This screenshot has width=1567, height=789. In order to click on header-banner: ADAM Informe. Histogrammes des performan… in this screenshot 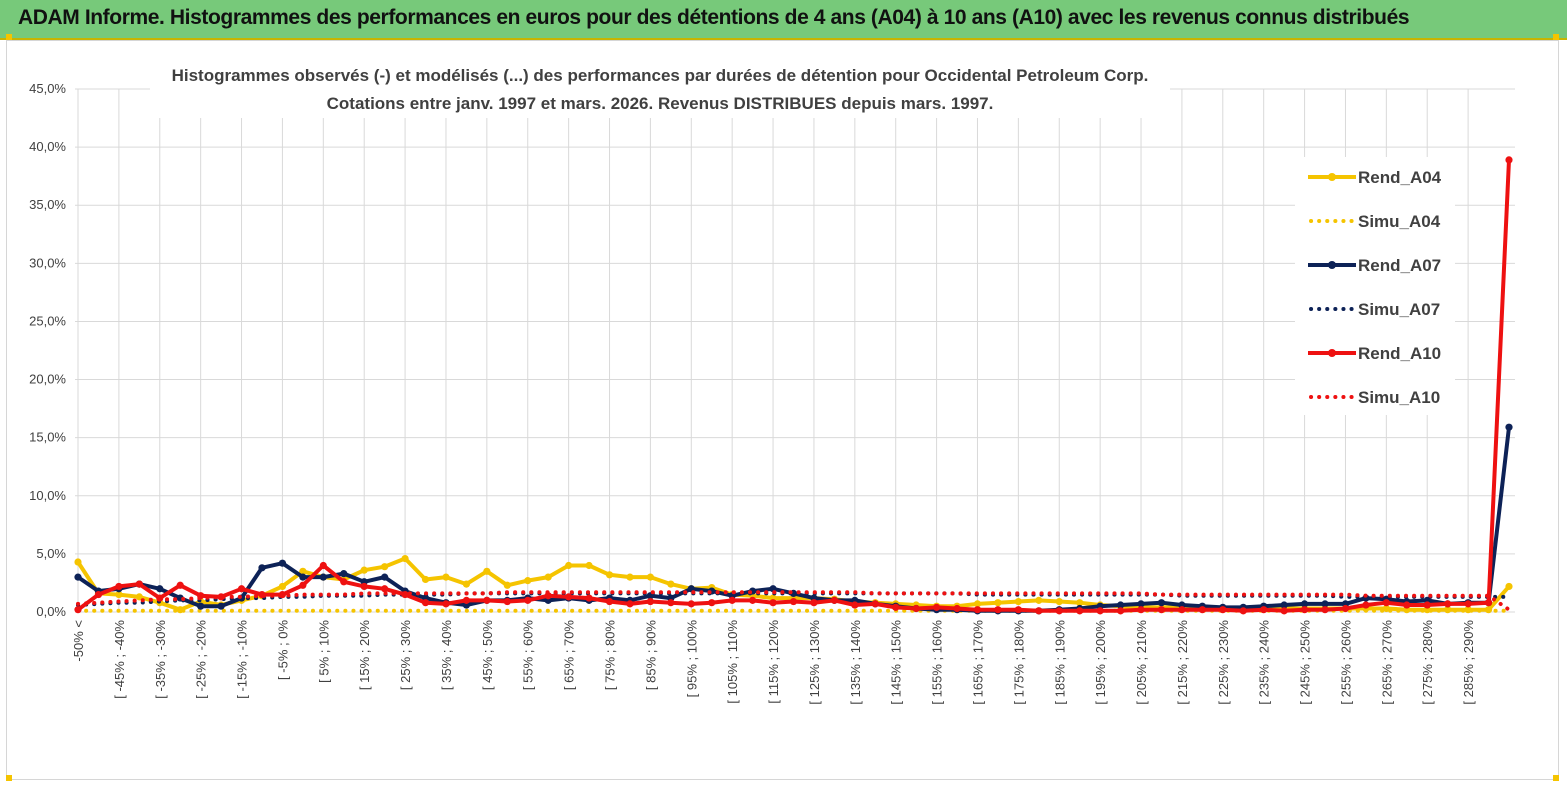, I will do `click(783, 20)`.